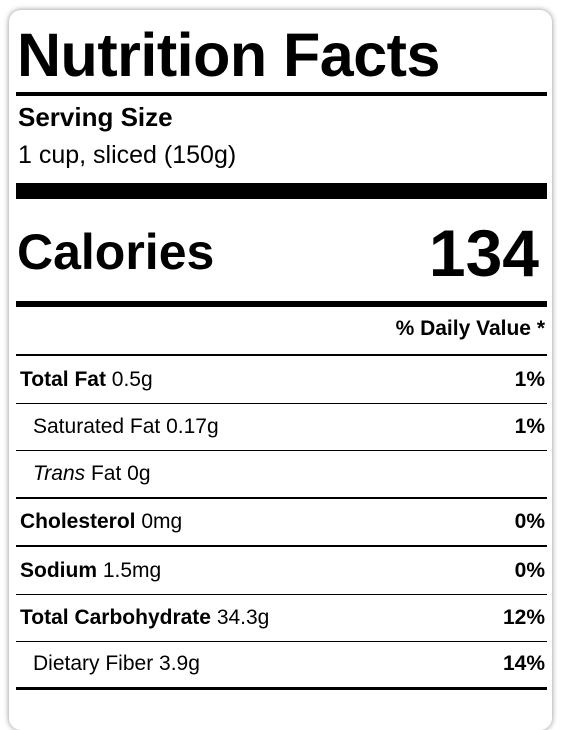  Describe the element at coordinates (228, 55) in the screenshot. I see `title: Nutrition Facts` at that location.